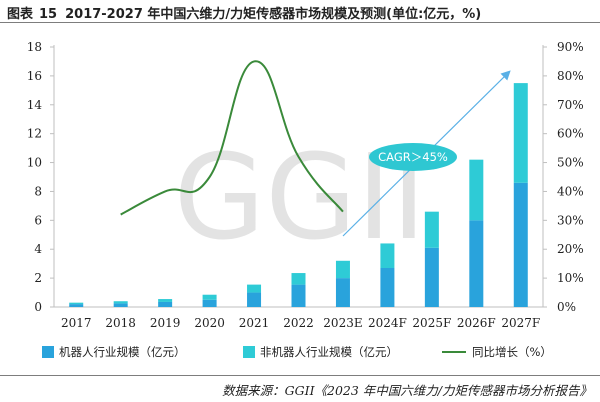 This screenshot has height=402, width=600. What do you see at coordinates (300, 375) in the screenshot?
I see `bottom-rule` at bounding box center [300, 375].